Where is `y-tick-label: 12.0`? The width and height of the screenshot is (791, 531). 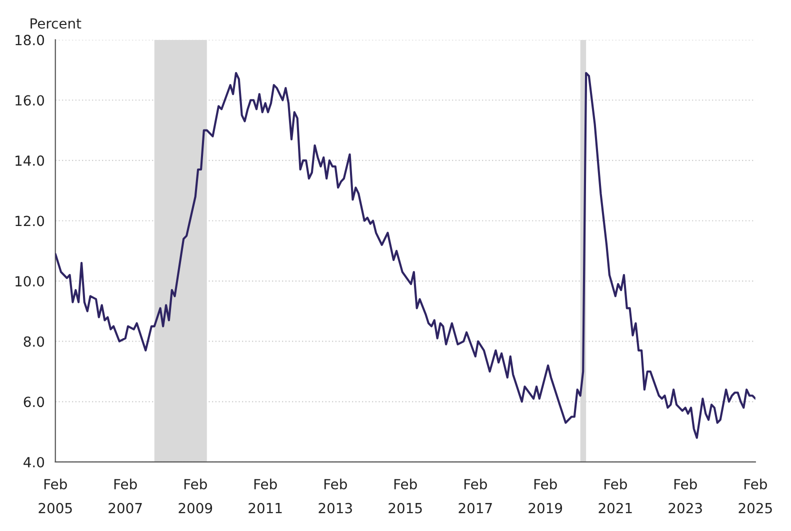
y-tick-label: 12.0 is located at coordinates (30, 221).